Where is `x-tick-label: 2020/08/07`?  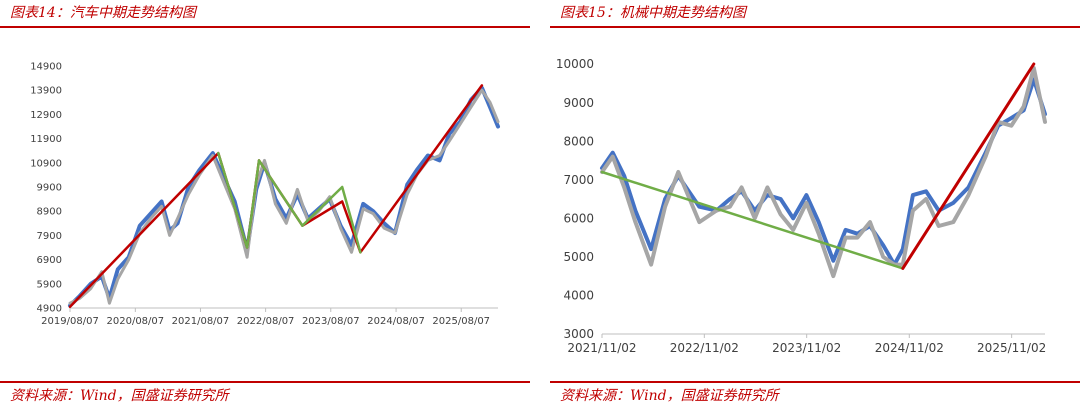
x-tick-label: 2020/08/07 is located at coordinates (136, 321).